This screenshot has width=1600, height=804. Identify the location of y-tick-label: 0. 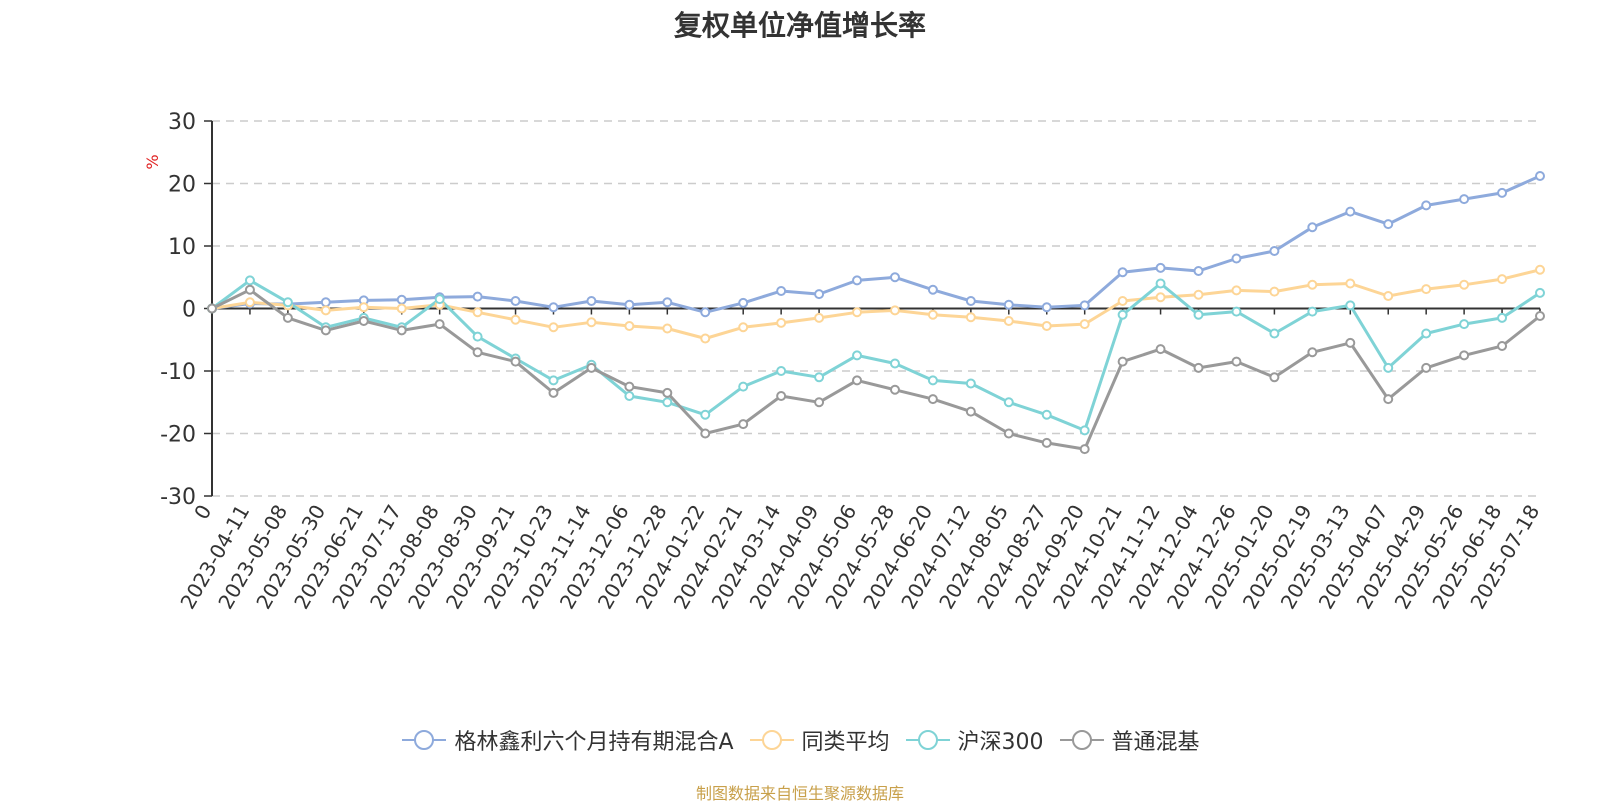
(189, 310).